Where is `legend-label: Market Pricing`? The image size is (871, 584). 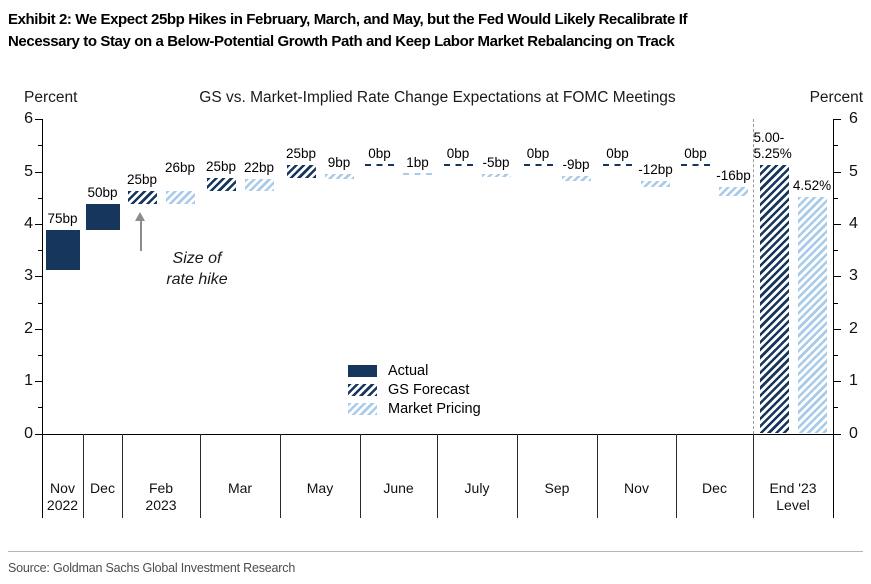
legend-label: Market Pricing is located at coordinates (434, 408).